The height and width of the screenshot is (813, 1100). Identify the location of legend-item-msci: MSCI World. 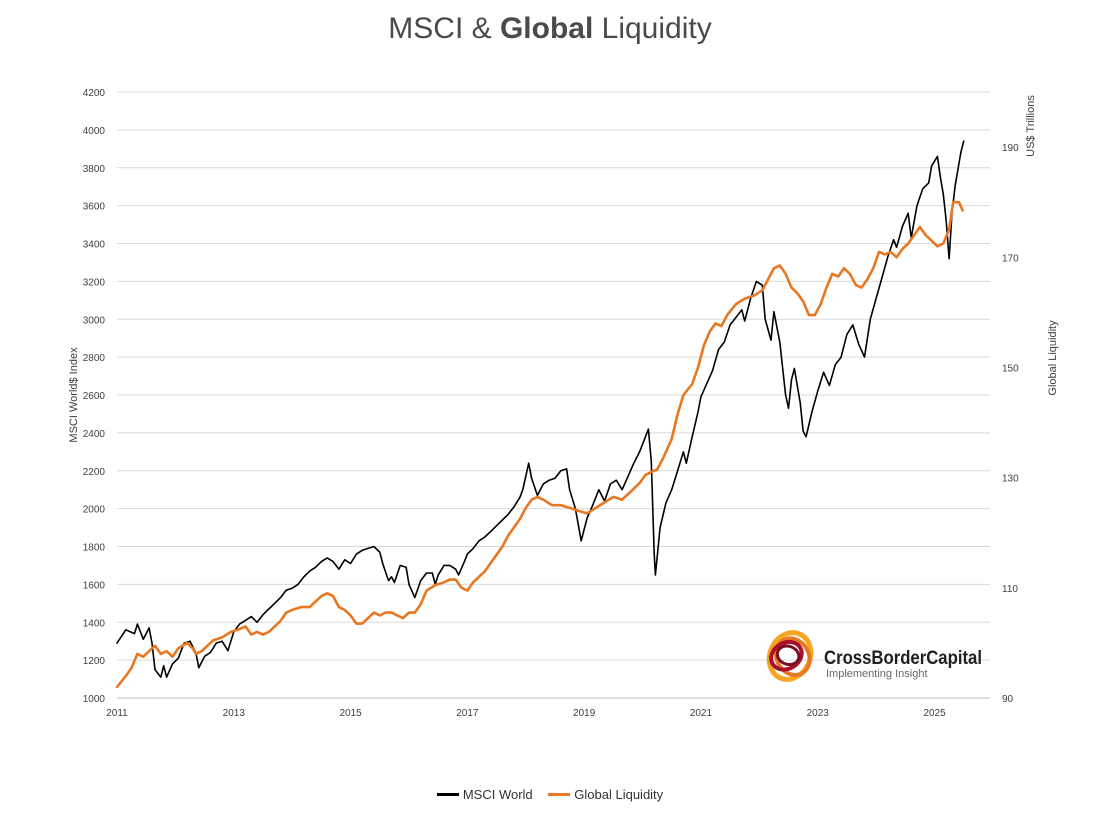
(484, 794).